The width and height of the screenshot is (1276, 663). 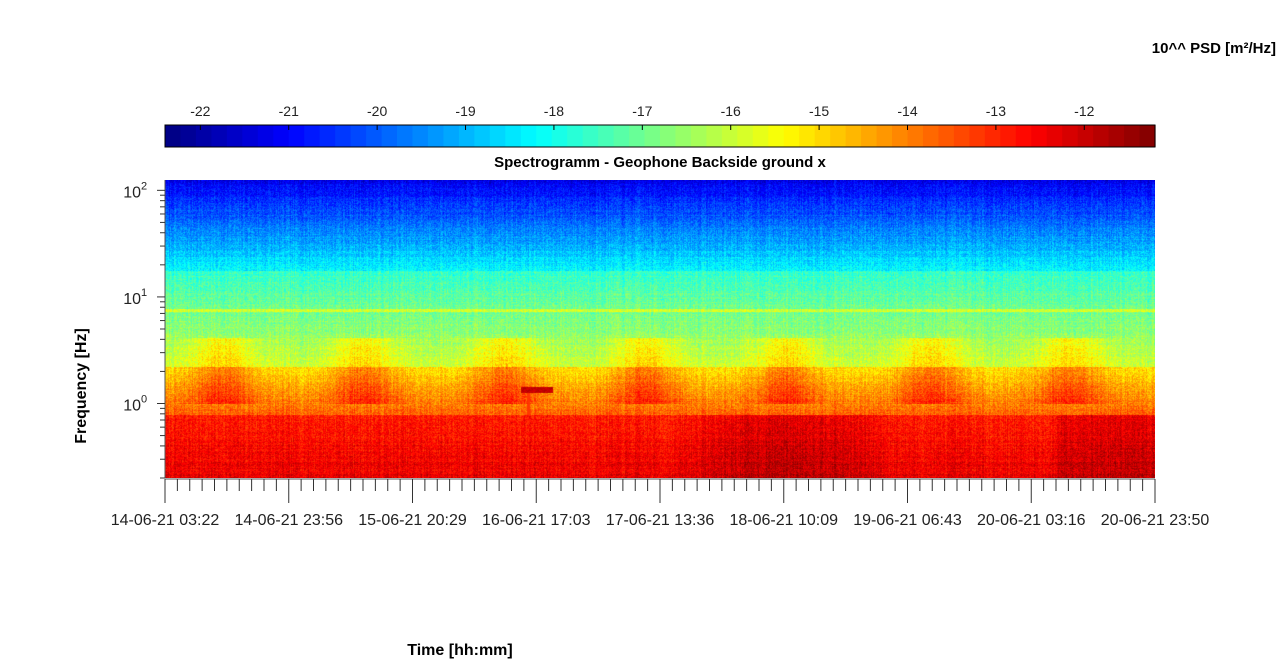 What do you see at coordinates (907, 520) in the screenshot?
I see `x-tick-label: 19-06-21 06:43` at bounding box center [907, 520].